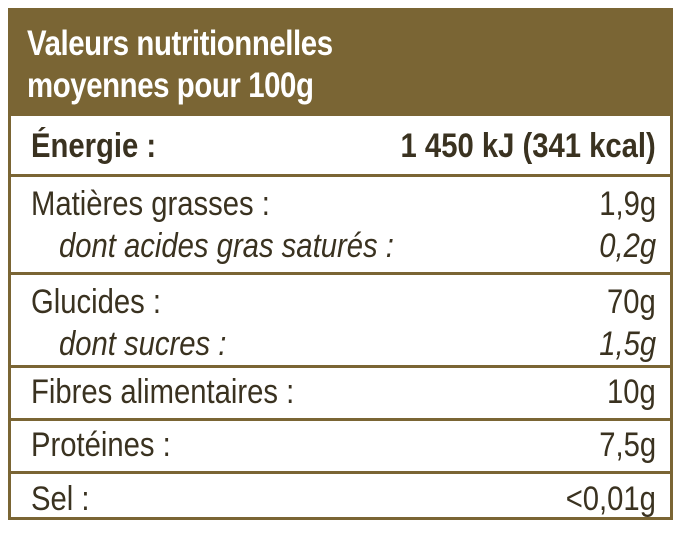 Image resolution: width=690 pixels, height=536 pixels. I want to click on energy-value: 1 450 kJ (341 kcal), so click(528, 146).